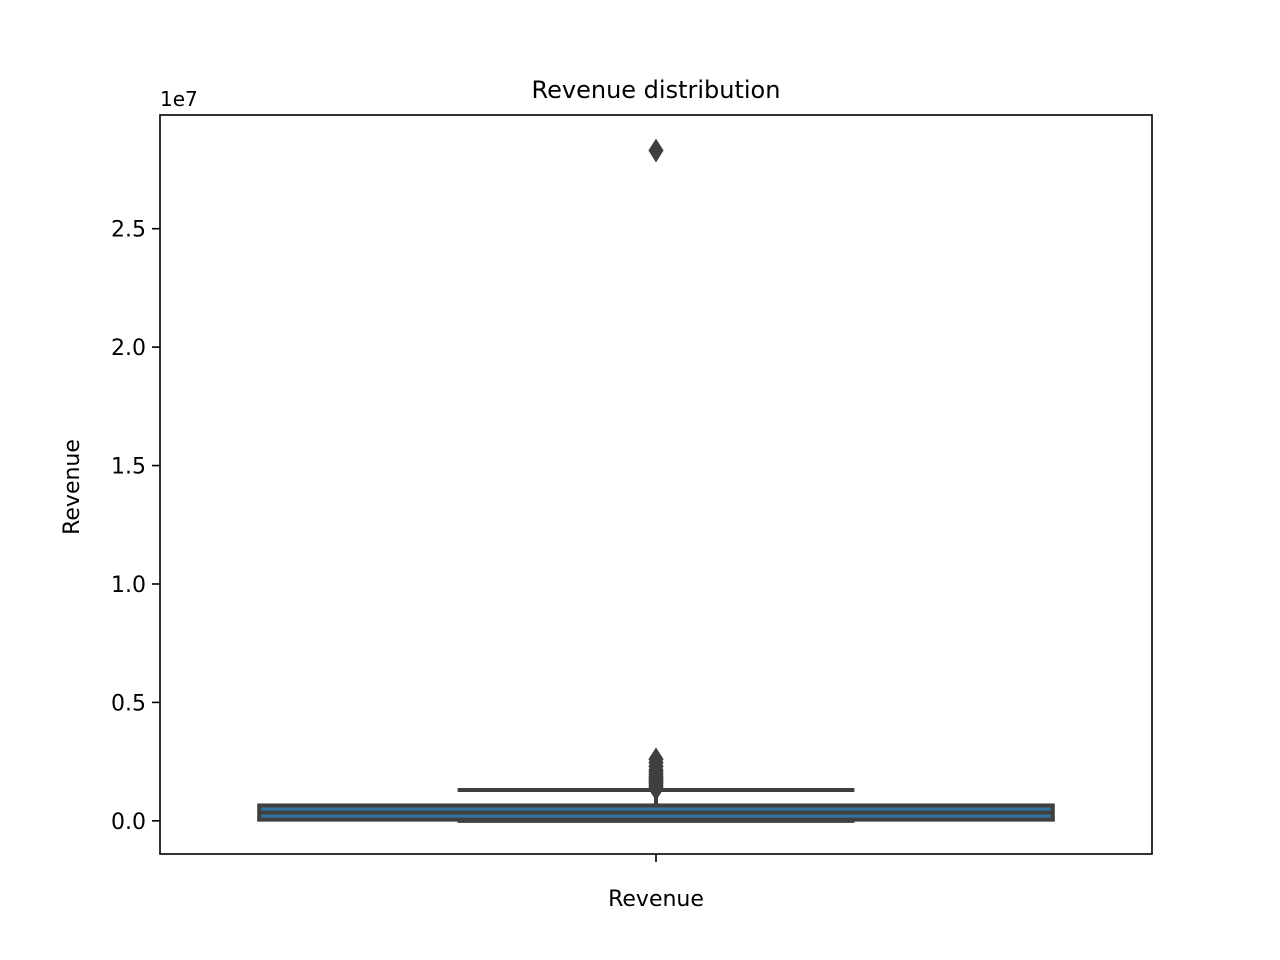 The width and height of the screenshot is (1280, 960). Describe the element at coordinates (128, 822) in the screenshot. I see `y-tick-label: 0.0` at that location.